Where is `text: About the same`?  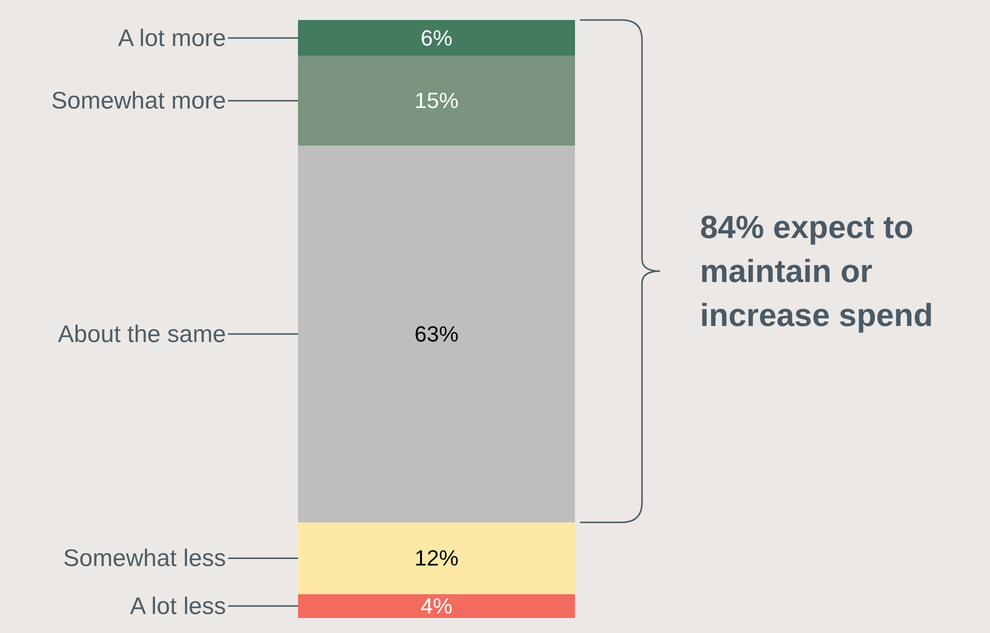 text: About the same is located at coordinates (142, 334).